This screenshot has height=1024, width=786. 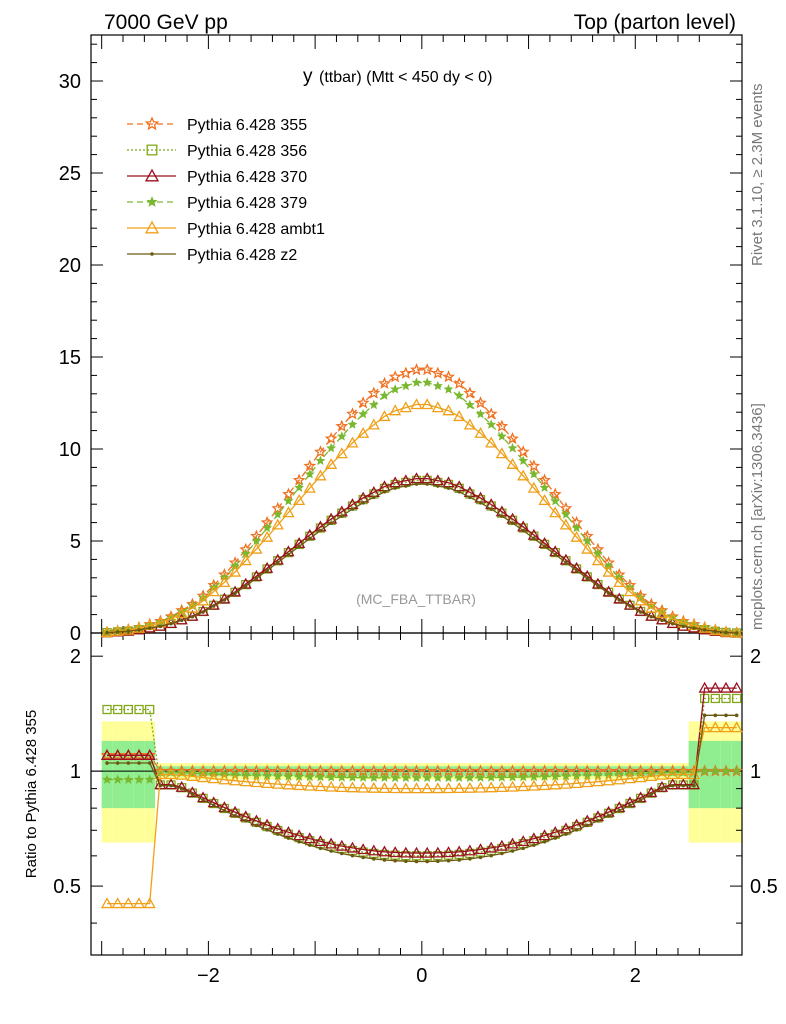 I want to click on header-right: Top (parton level), so click(x=655, y=22).